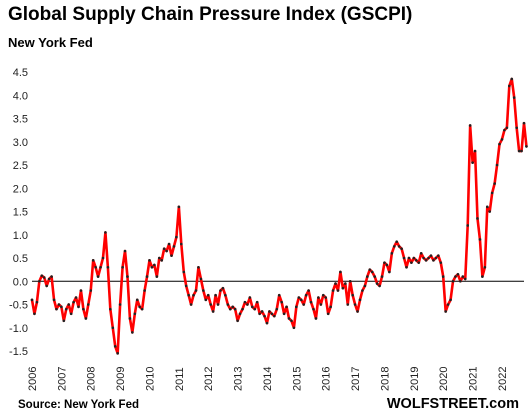  What do you see at coordinates (209, 379) in the screenshot?
I see `x-tick-label: 2012` at bounding box center [209, 379].